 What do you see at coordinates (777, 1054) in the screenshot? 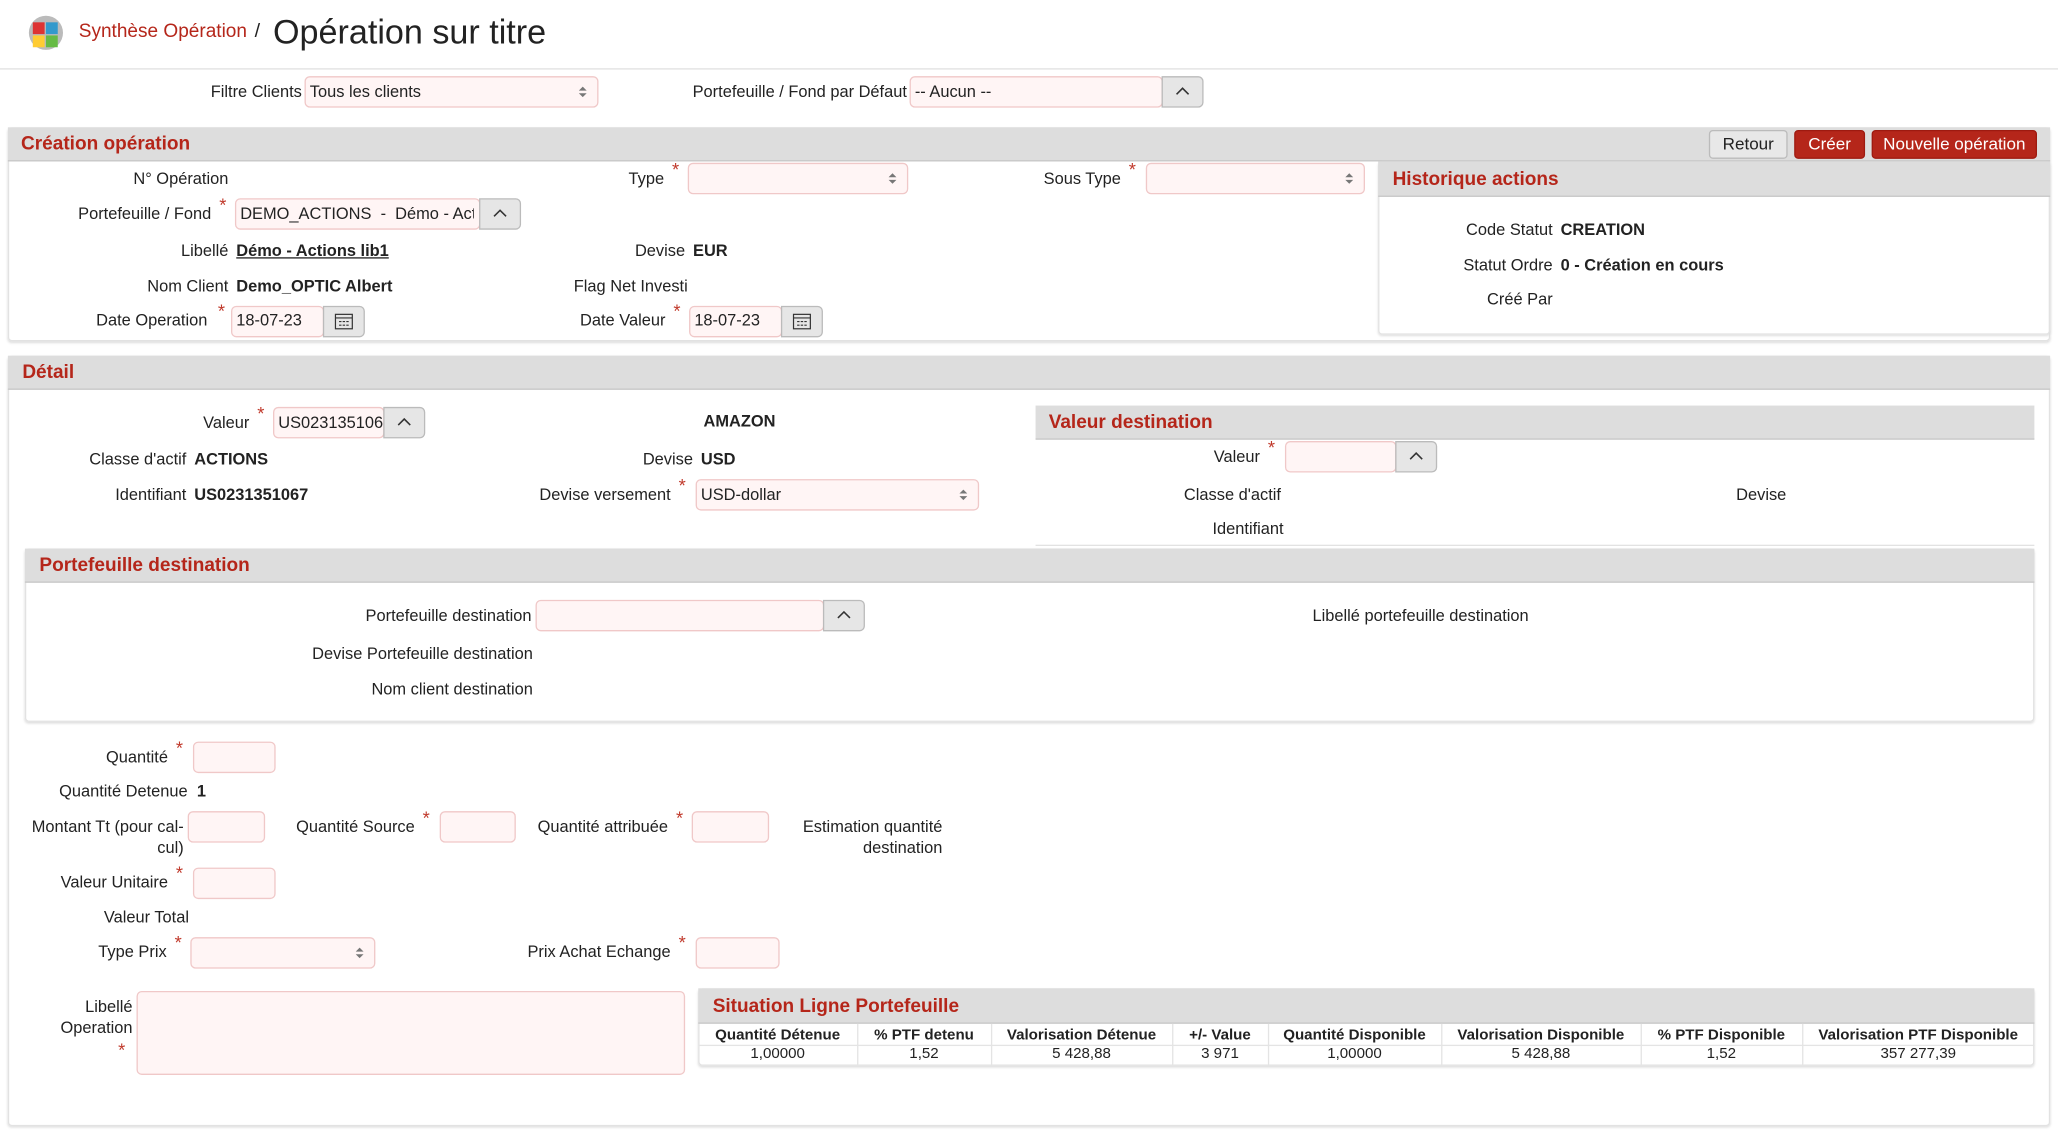
I see `rows: 1,00000` at bounding box center [777, 1054].